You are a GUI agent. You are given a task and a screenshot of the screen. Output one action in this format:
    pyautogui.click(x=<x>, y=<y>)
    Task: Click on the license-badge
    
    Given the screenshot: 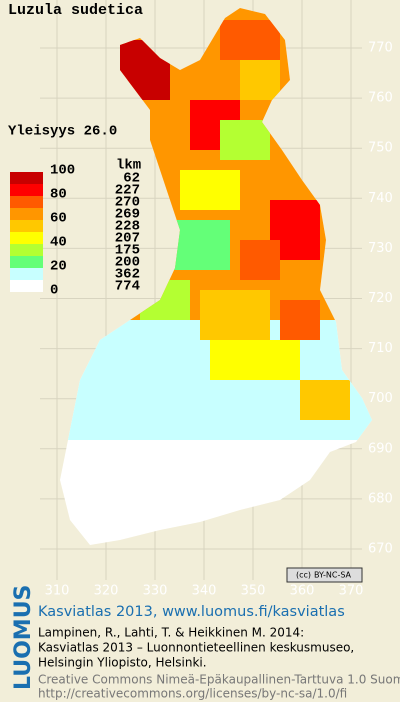 What is the action you would take?
    pyautogui.click(x=324, y=575)
    